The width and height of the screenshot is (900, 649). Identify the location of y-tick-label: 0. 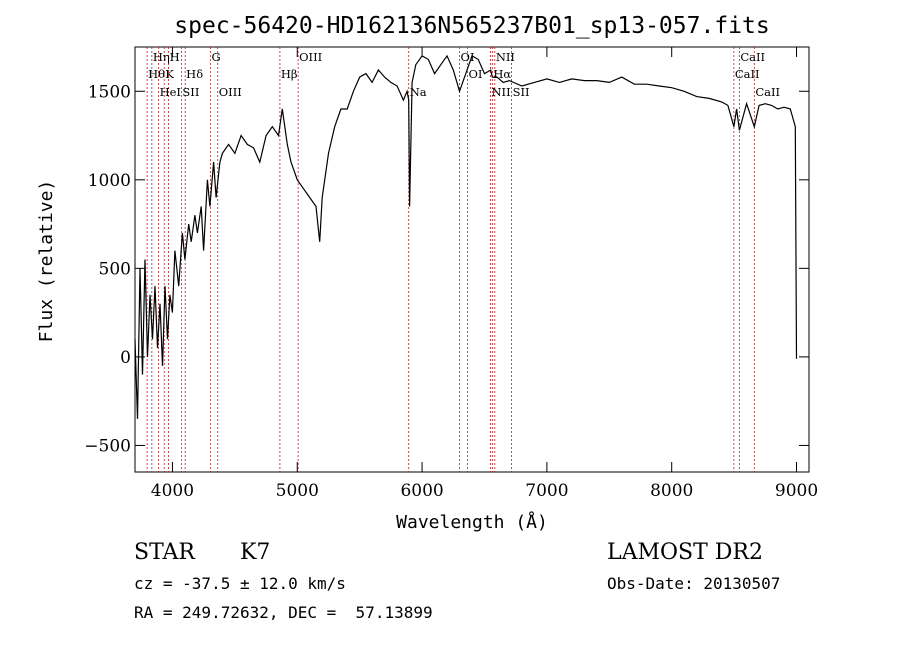
(125, 358).